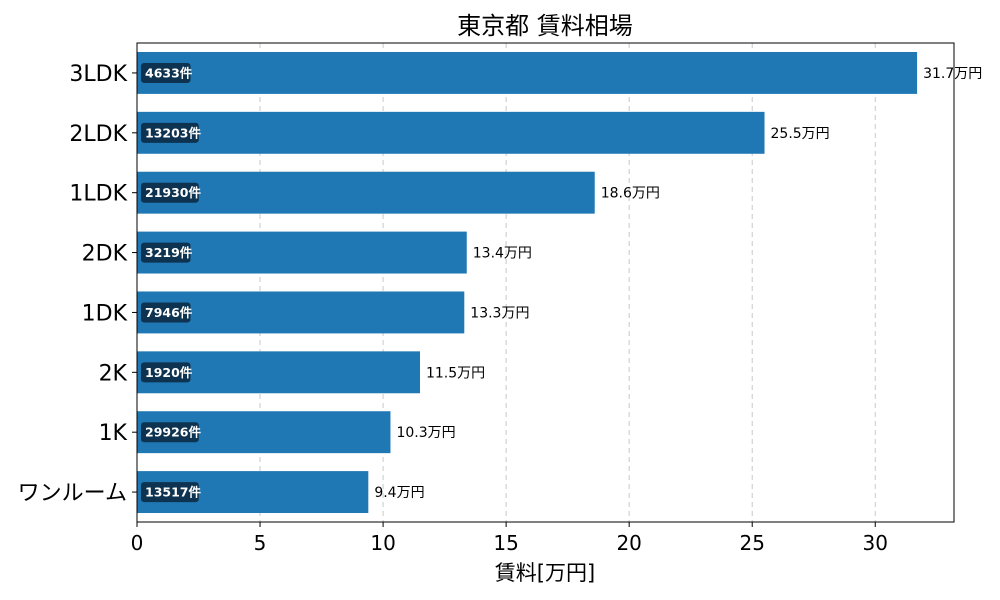  I want to click on x-tick-label: 15, so click(505, 543).